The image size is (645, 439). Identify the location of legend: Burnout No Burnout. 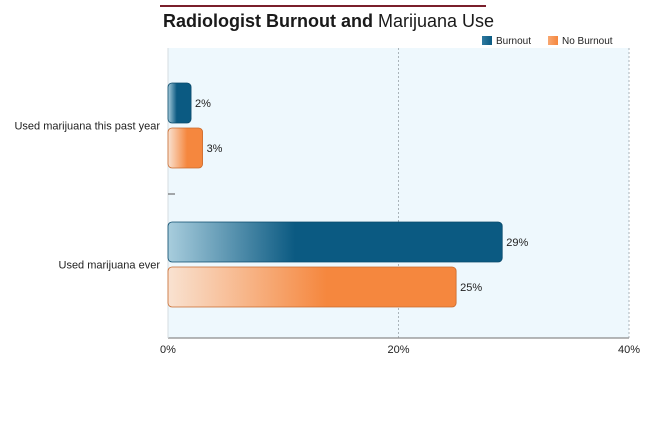
(547, 41).